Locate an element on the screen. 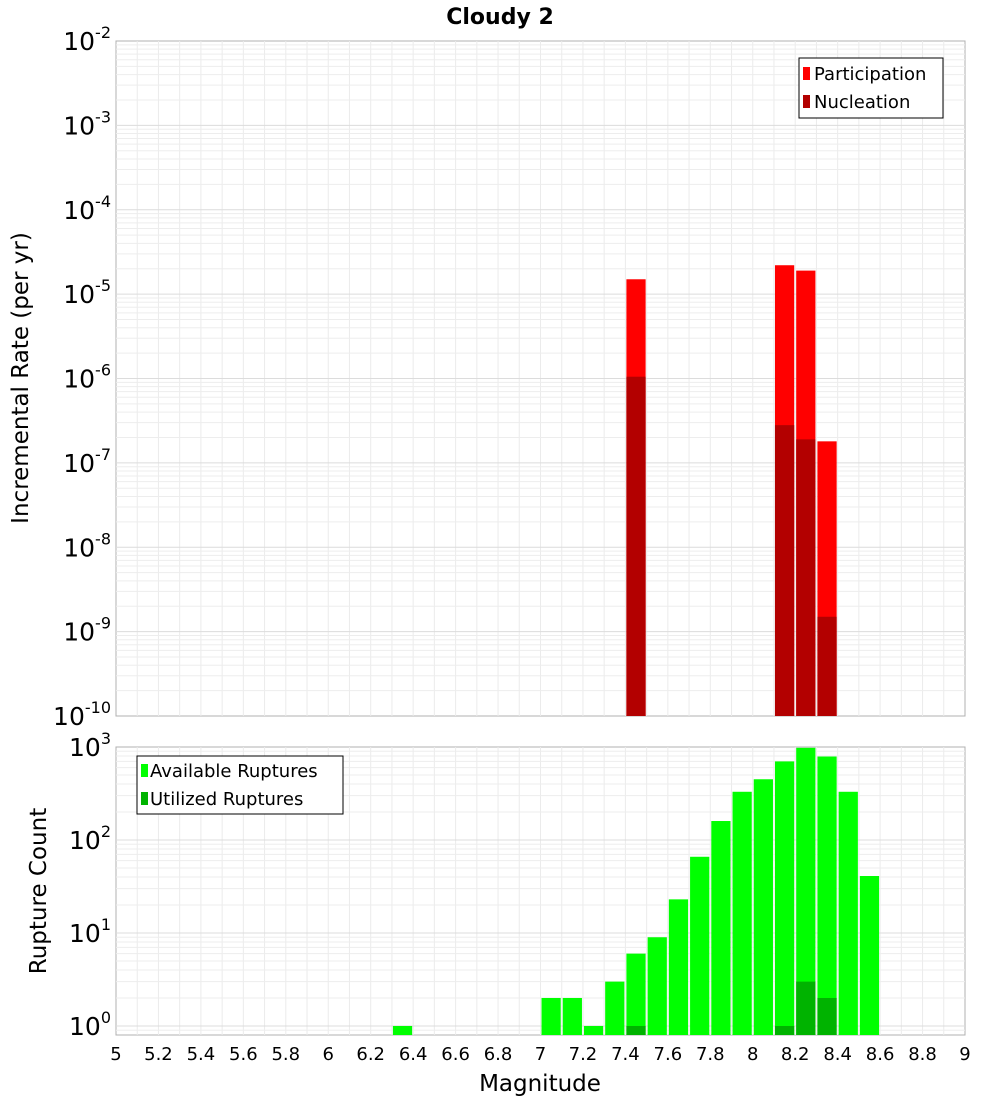  x-tick-label: 7 is located at coordinates (540, 1054).